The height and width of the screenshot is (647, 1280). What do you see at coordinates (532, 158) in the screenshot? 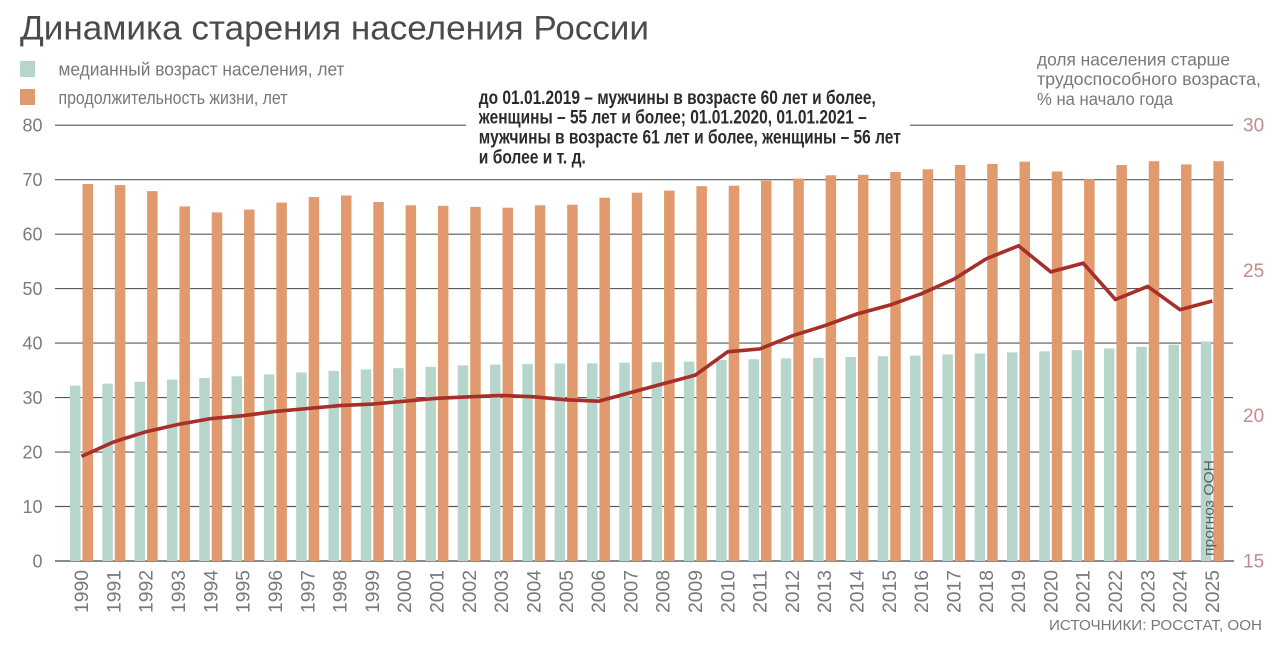
I see `svg-text: и более и т. д.` at bounding box center [532, 158].